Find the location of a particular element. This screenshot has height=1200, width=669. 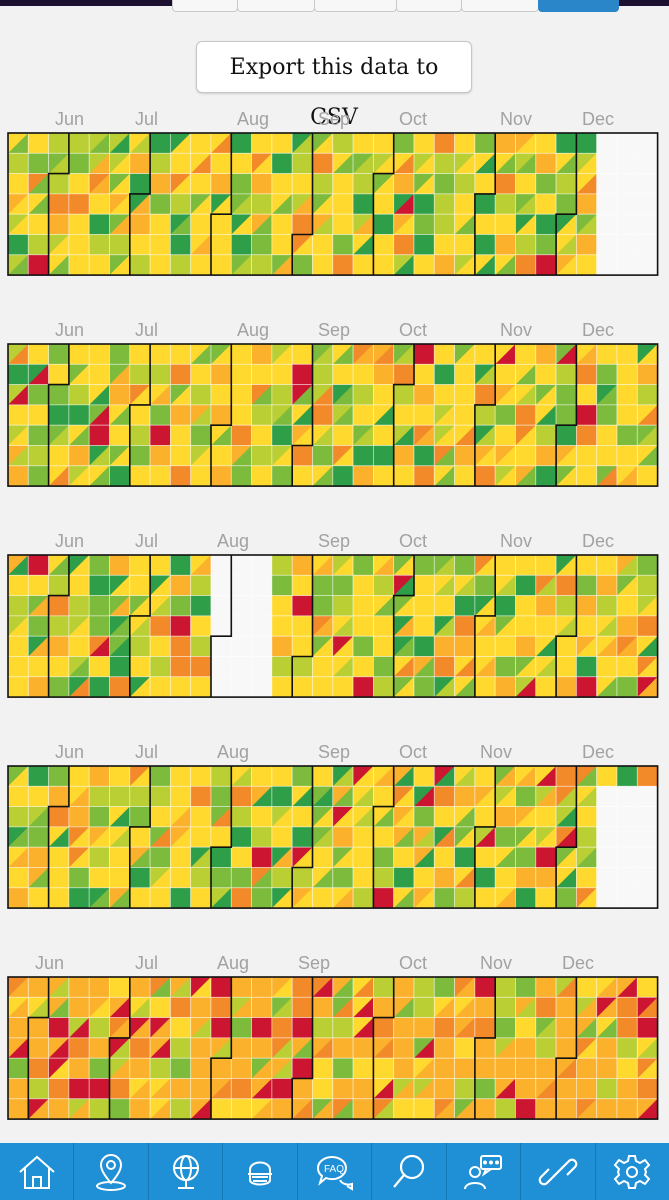

export-csv-button: Export this data to CSV is located at coordinates (334, 85).